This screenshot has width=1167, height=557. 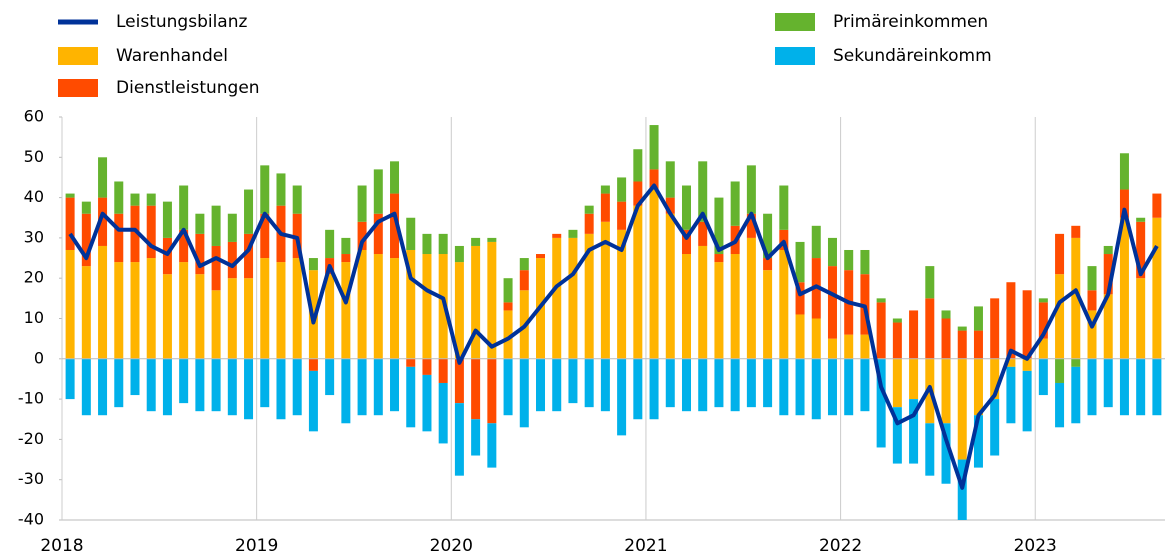 What do you see at coordinates (34, 116) in the screenshot?
I see `y-tick-label: 60` at bounding box center [34, 116].